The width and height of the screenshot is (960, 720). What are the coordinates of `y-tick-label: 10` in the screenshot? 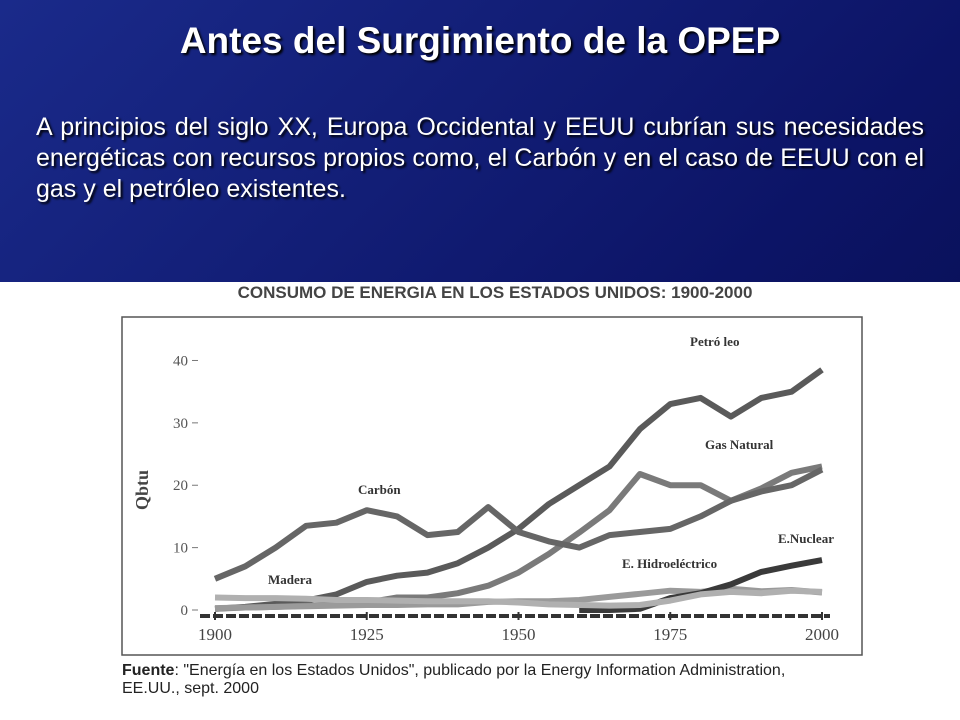 It's located at (180, 549).